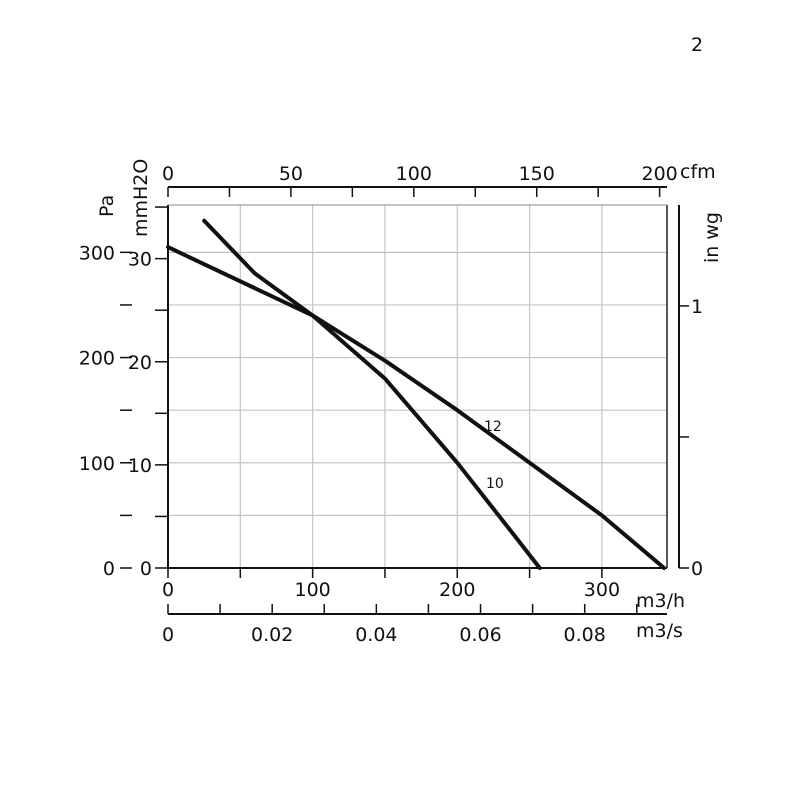 The height and width of the screenshot is (800, 800). What do you see at coordinates (313, 590) in the screenshot?
I see `tick-label-x-bottom: 100` at bounding box center [313, 590].